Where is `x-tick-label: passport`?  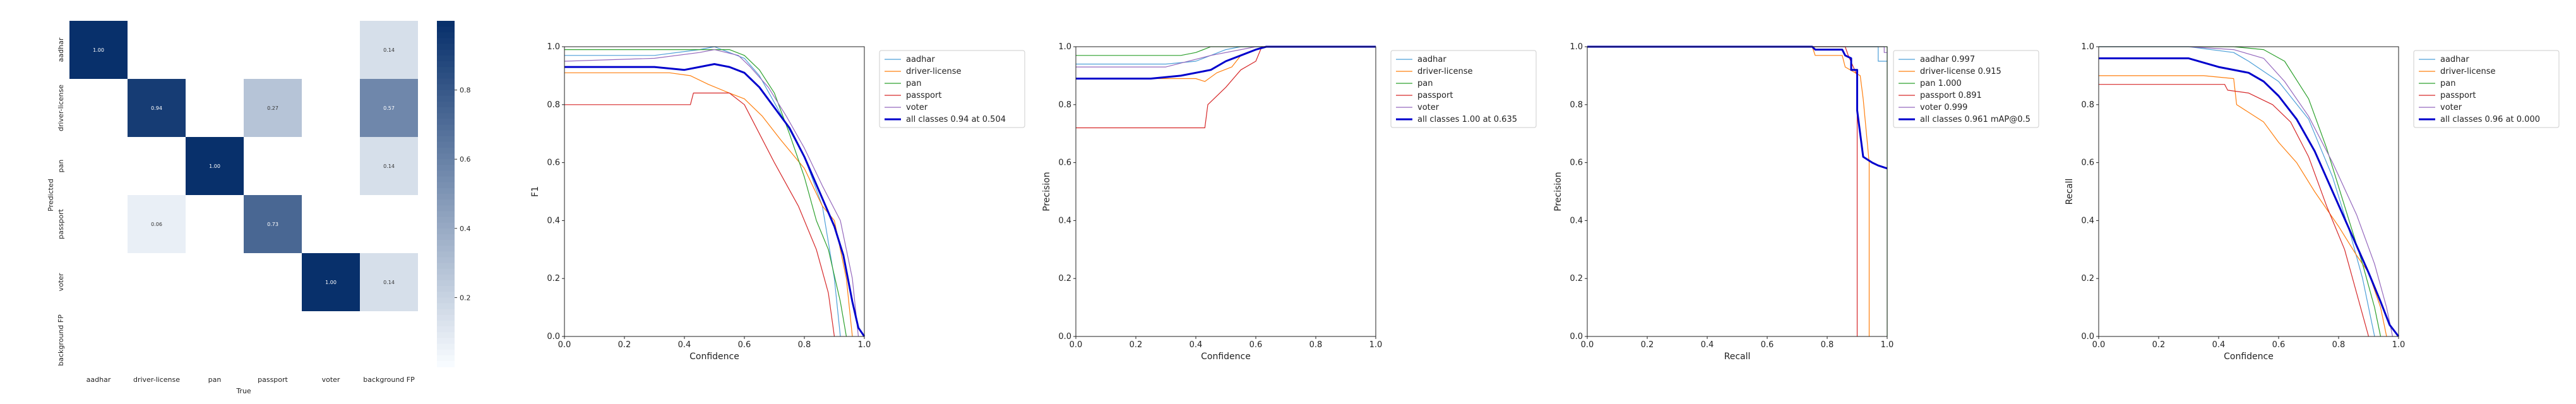 x-tick-label: passport is located at coordinates (273, 380).